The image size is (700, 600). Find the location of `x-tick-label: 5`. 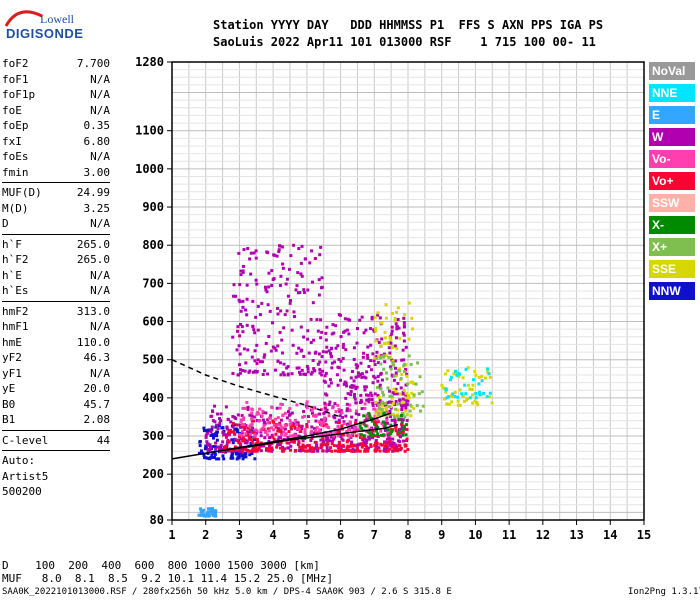

x-tick-label: 5 is located at coordinates (306, 535).